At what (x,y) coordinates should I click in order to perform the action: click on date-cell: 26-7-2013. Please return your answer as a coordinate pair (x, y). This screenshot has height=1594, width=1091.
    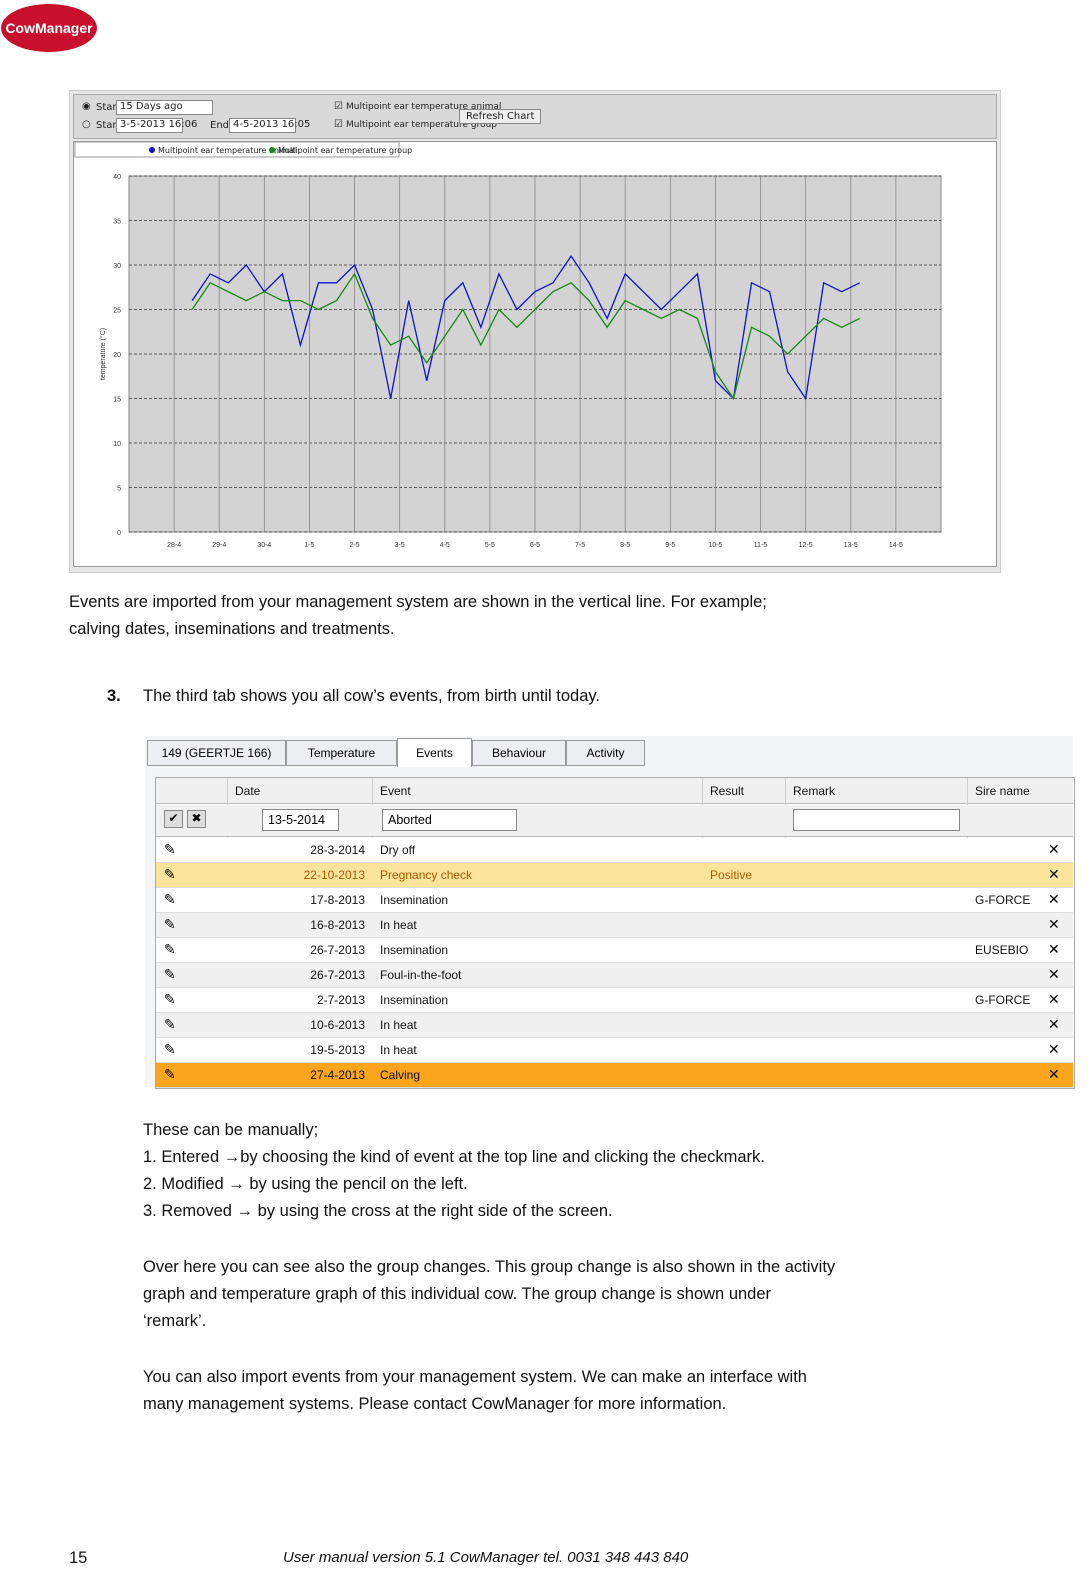
    Looking at the image, I should click on (337, 950).